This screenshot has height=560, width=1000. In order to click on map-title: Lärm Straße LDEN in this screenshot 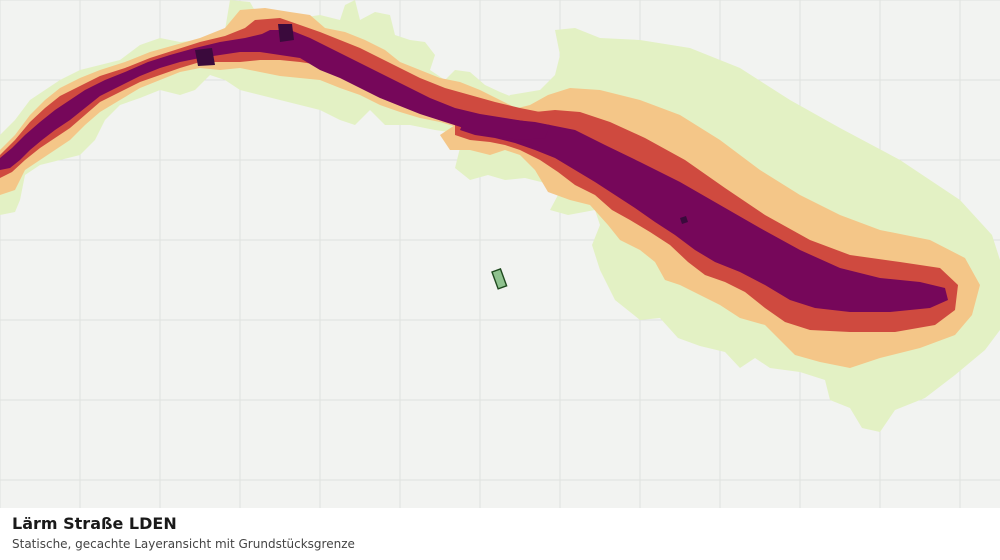, I will do `click(94, 523)`.